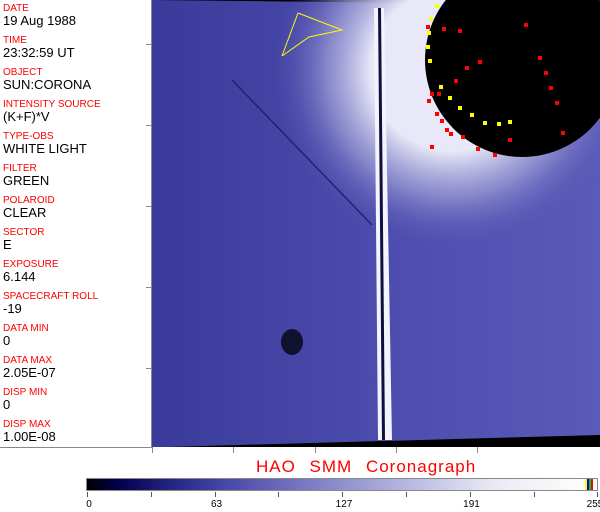 Image resolution: width=600 pixels, height=512 pixels. What do you see at coordinates (302, 152) in the screenshot?
I see `diagonal-streak` at bounding box center [302, 152].